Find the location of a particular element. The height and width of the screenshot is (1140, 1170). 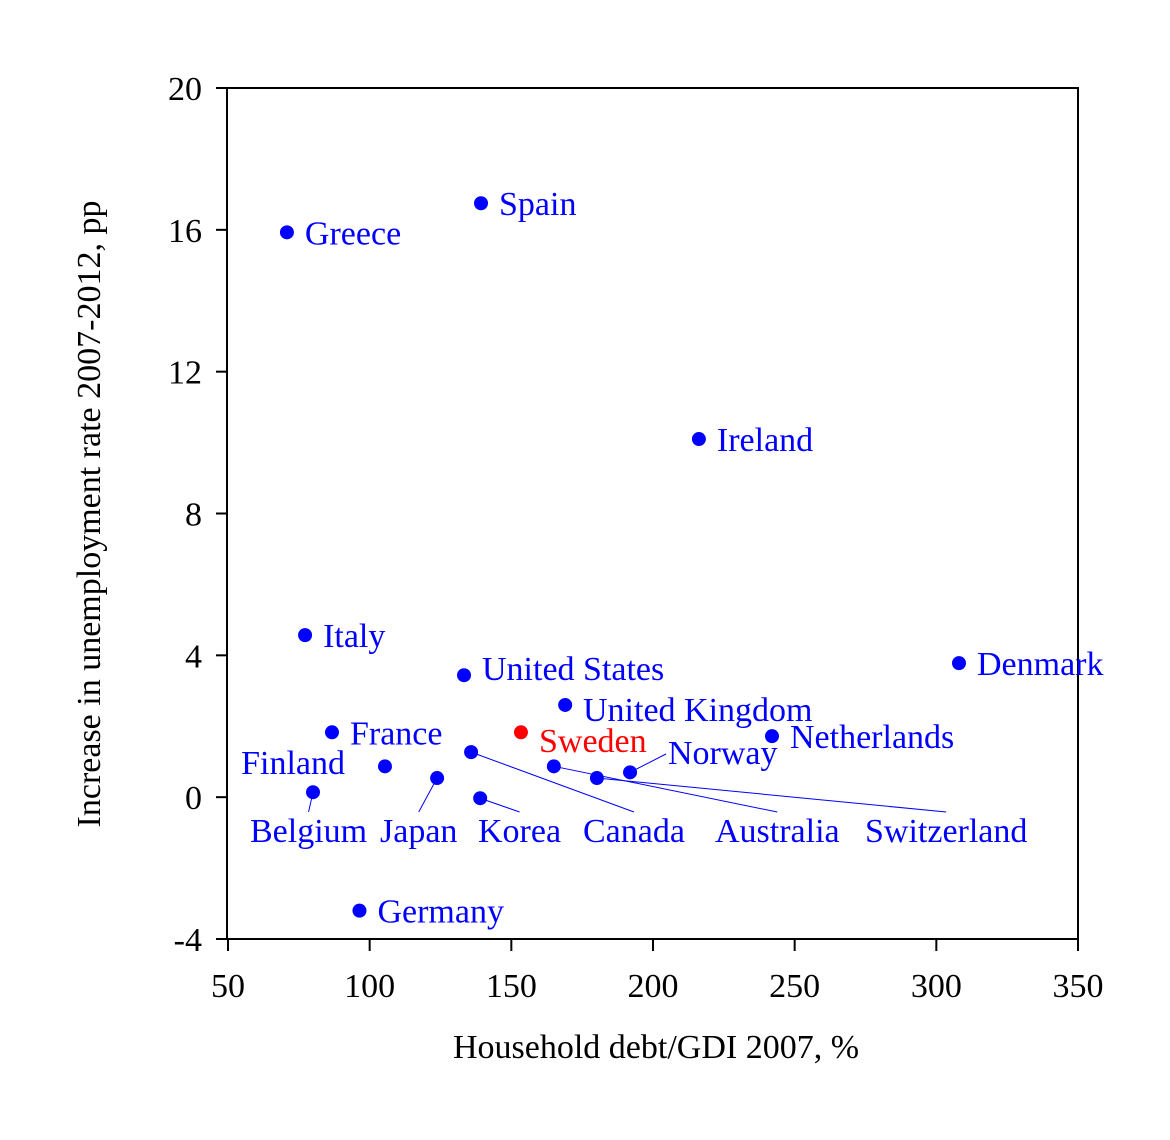

data-point-sweden: Sweden is located at coordinates (580, 741).